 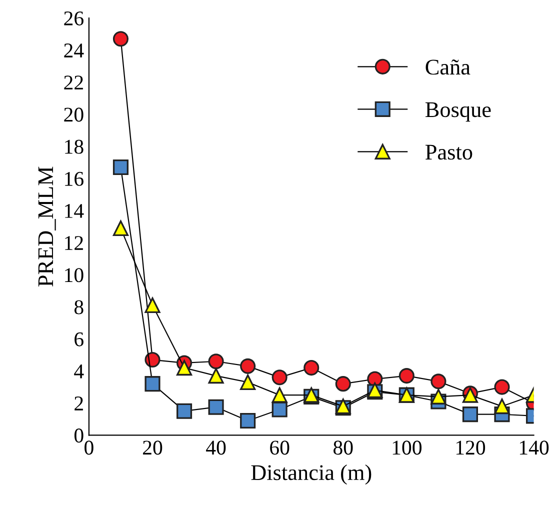 I want to click on y-tick-label: 2, so click(x=78, y=403).